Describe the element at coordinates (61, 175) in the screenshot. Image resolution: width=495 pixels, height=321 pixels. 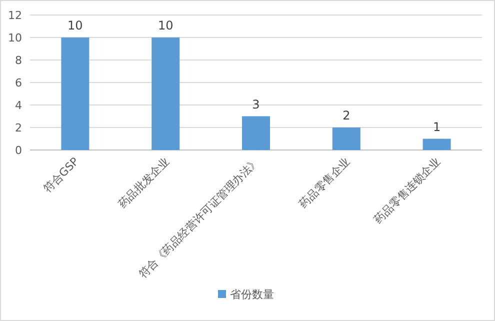
I see `x-tick-label: 符合GSP` at that location.